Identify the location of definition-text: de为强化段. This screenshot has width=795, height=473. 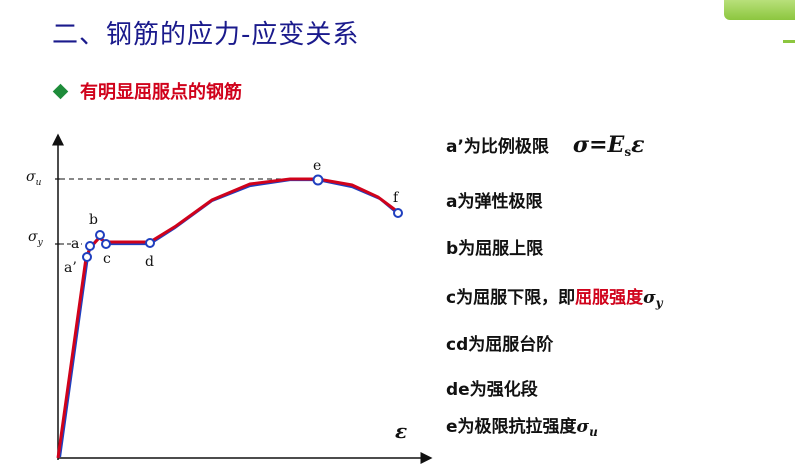
(492, 390).